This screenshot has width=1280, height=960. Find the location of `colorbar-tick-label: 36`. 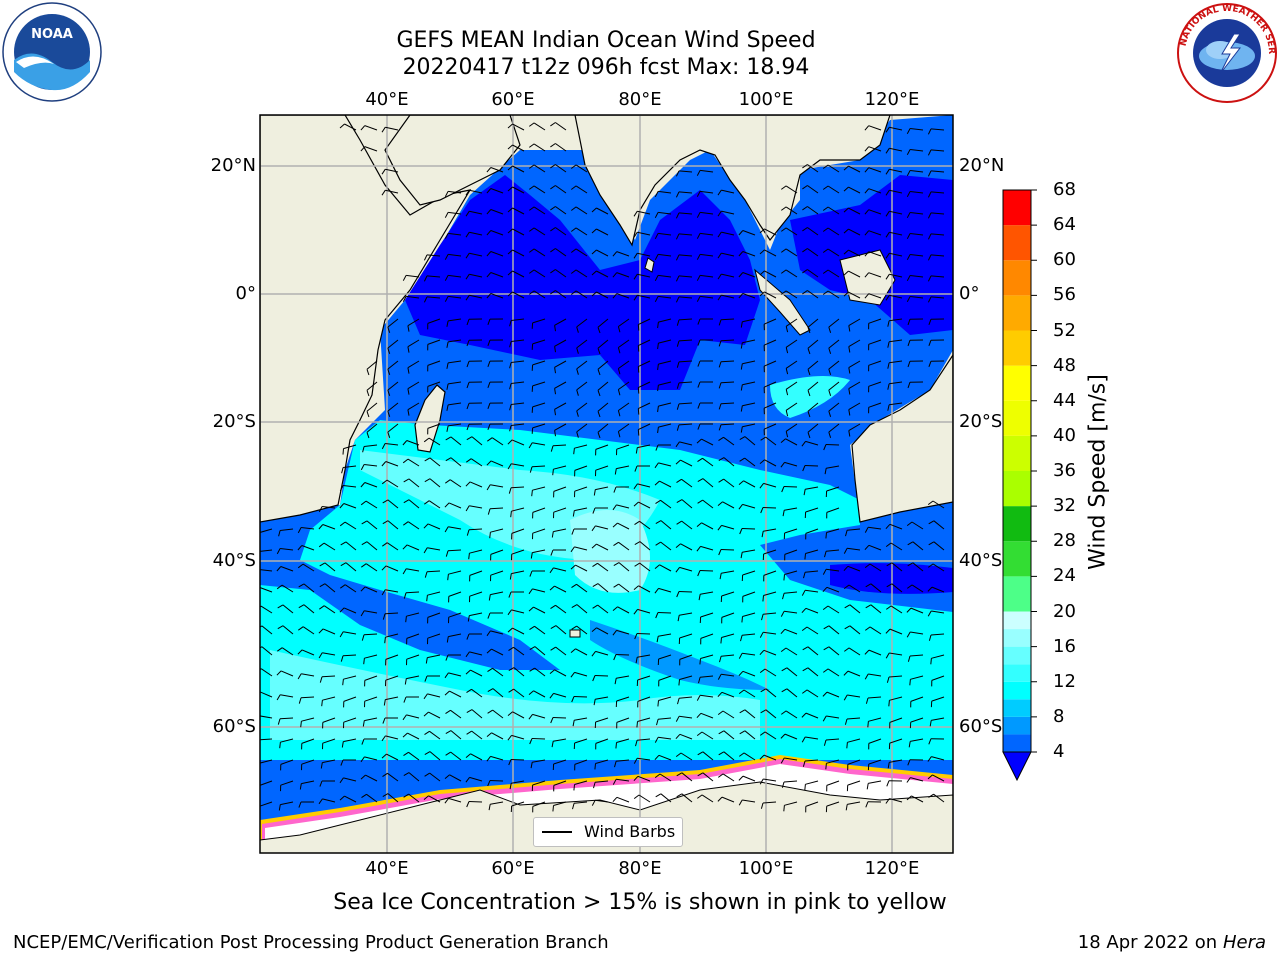

colorbar-tick-label: 36 is located at coordinates (1064, 470).